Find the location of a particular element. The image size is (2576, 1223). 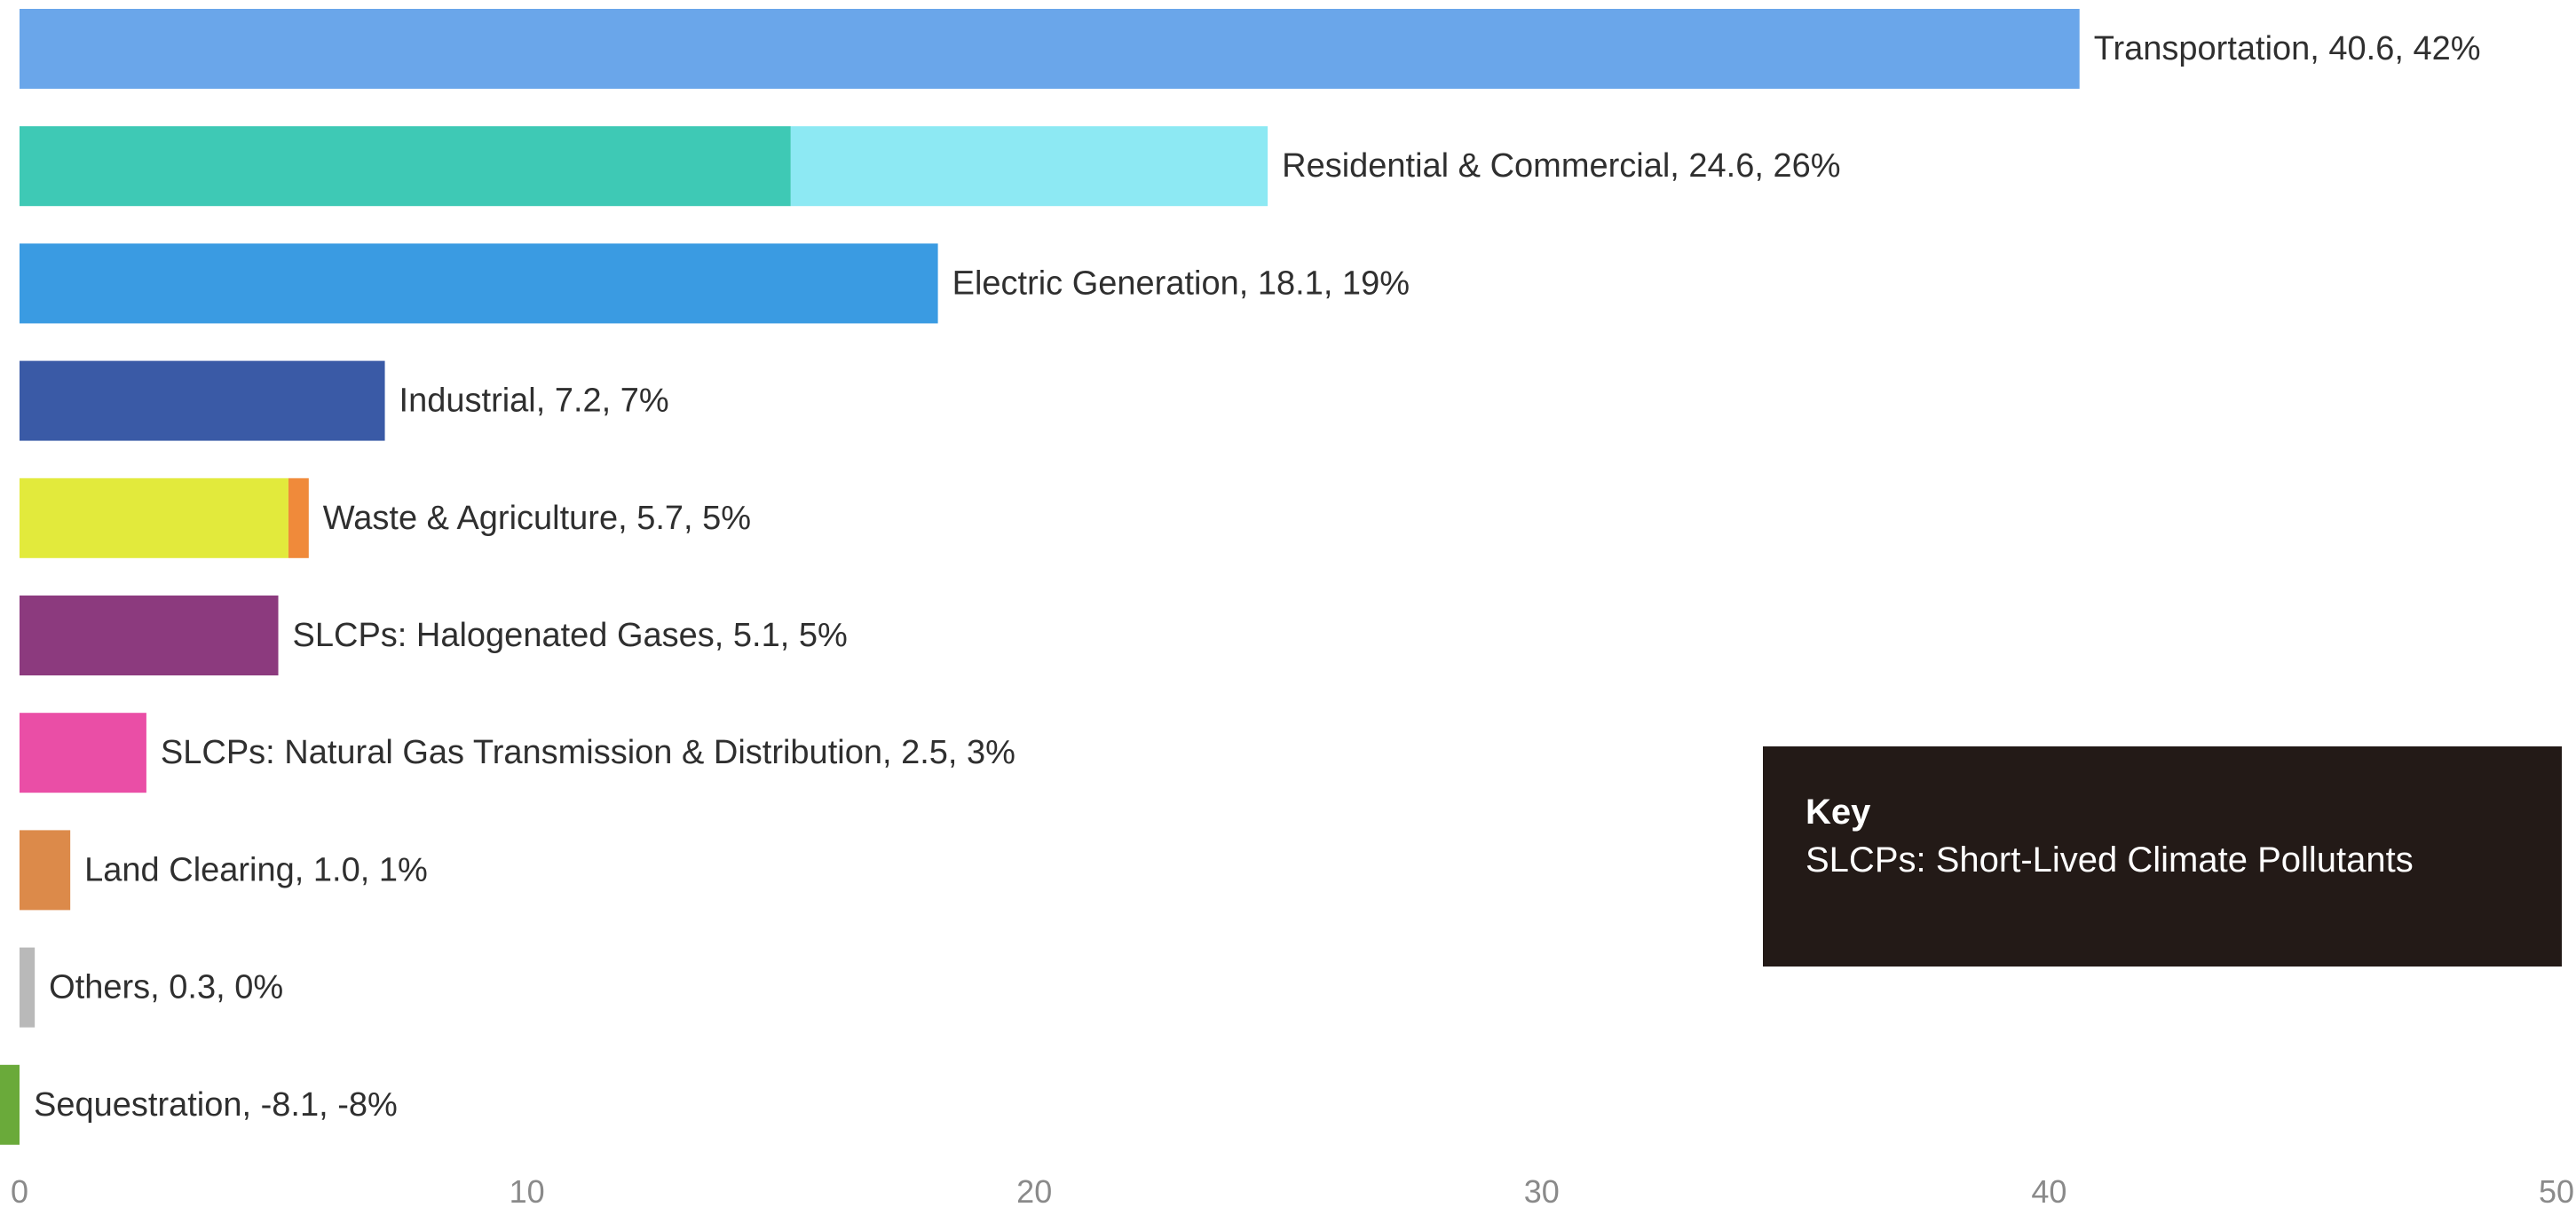

key-title: Key is located at coordinates (1838, 812).